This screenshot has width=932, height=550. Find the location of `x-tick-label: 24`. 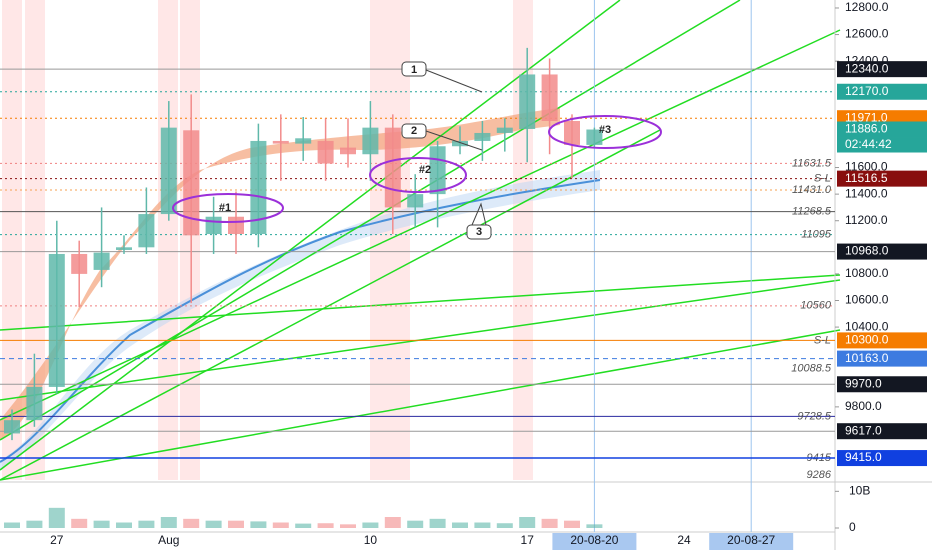

x-tick-label: 24 is located at coordinates (684, 540).